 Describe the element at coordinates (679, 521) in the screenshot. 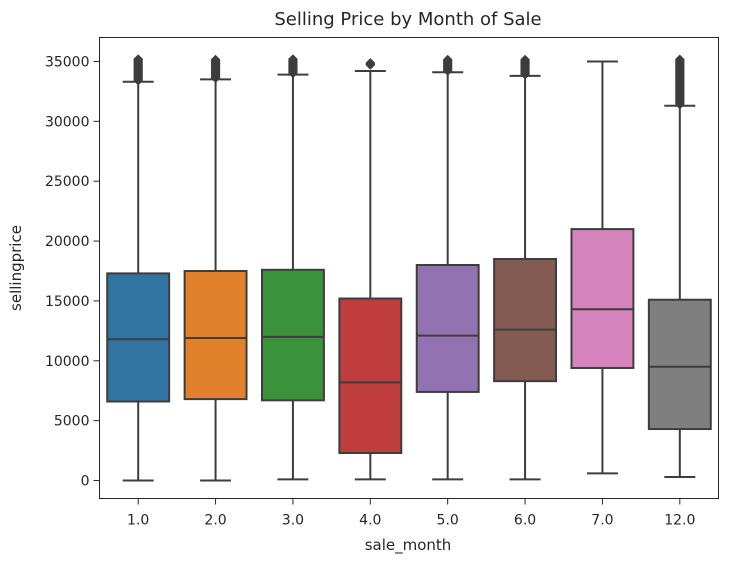

I see `x-tick-label: 12.0` at that location.